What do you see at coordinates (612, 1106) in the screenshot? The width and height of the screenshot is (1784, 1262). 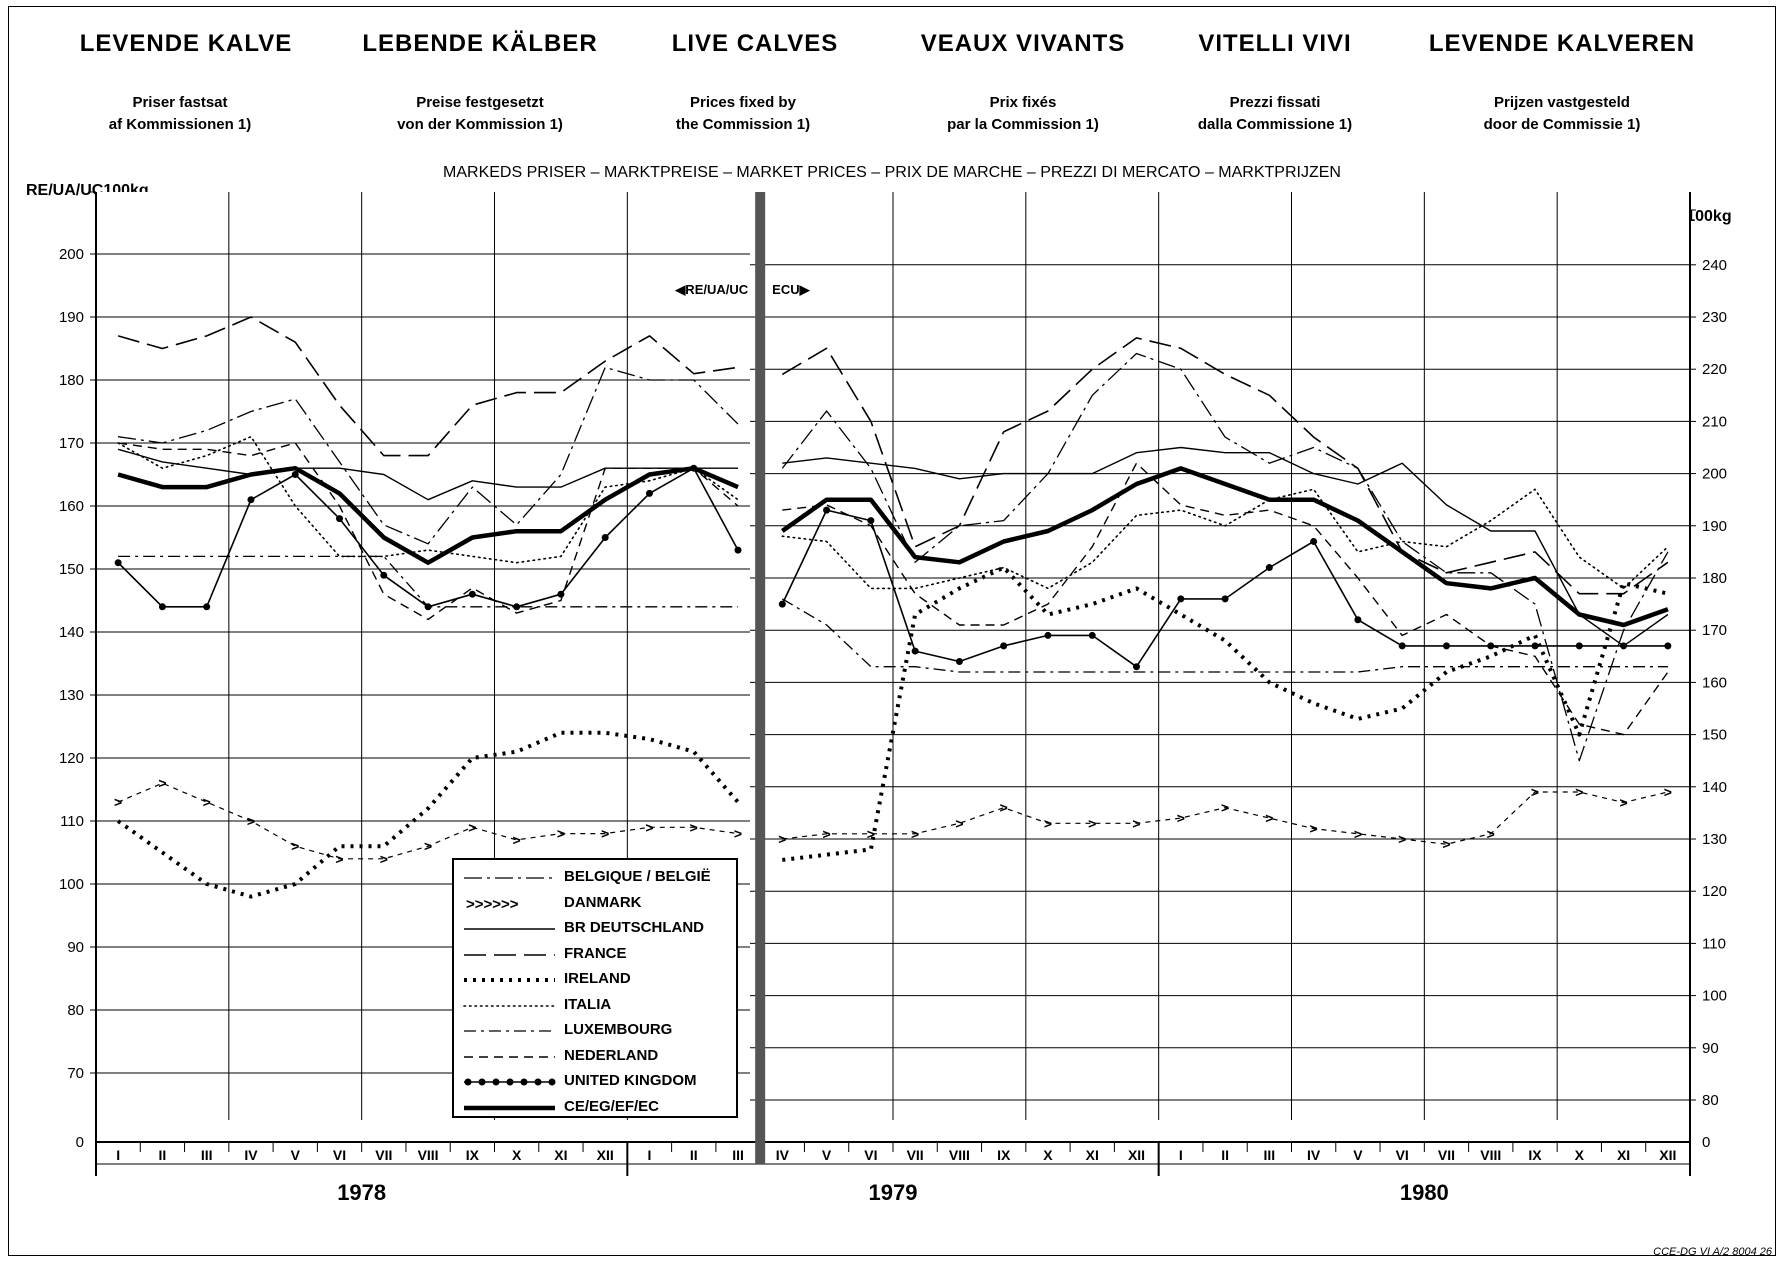 I see `legend-label: CE/EG/EF/EC` at bounding box center [612, 1106].